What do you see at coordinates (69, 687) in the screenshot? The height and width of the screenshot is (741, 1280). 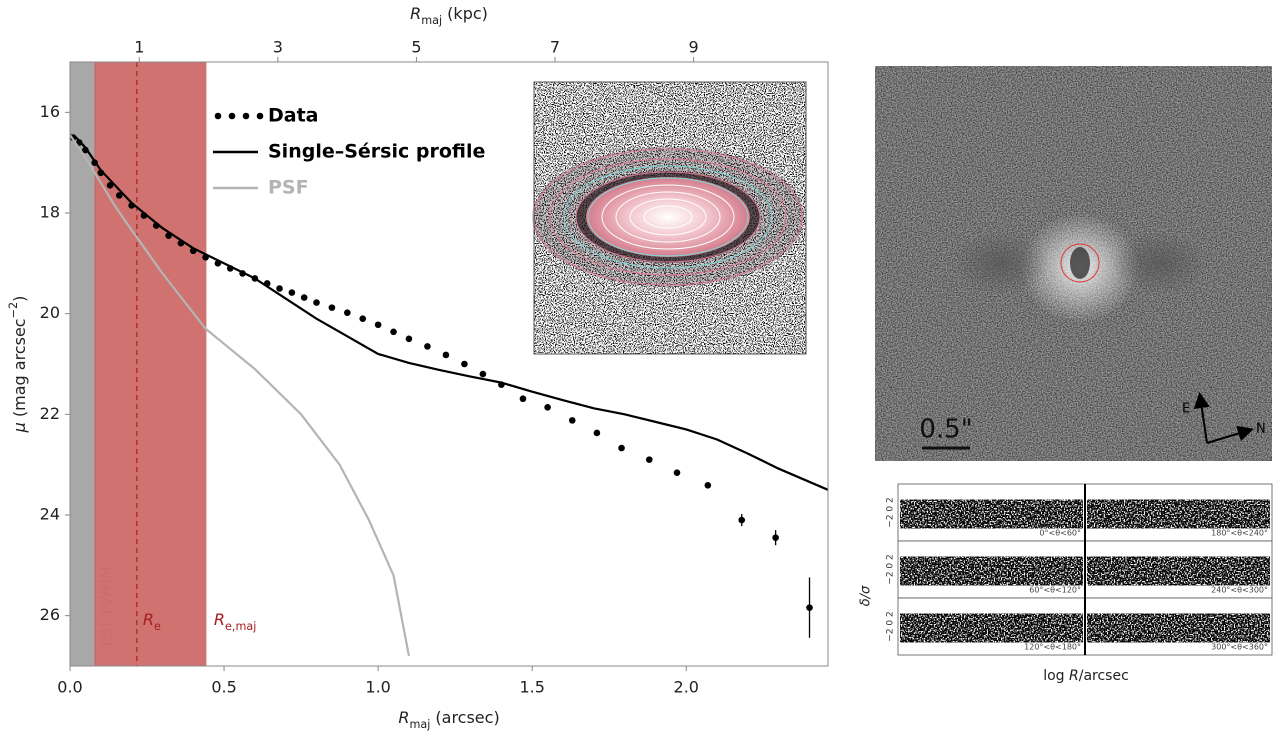 I see `x-tick-label: 0.0` at bounding box center [69, 687].